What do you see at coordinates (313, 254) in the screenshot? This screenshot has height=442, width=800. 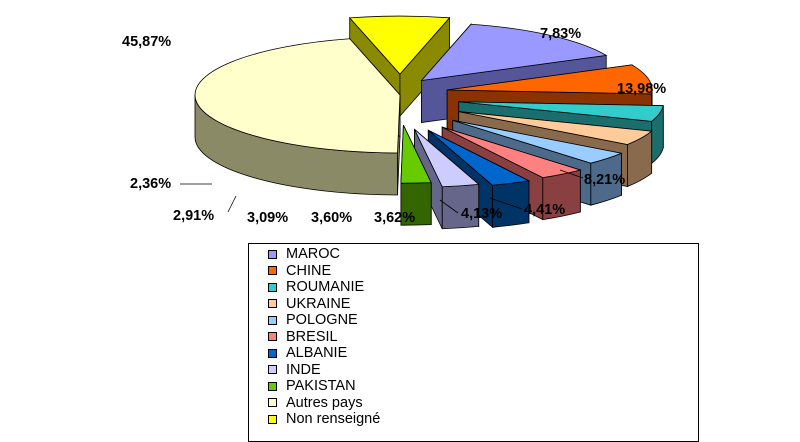 I see `legend-label: MAROC` at bounding box center [313, 254].